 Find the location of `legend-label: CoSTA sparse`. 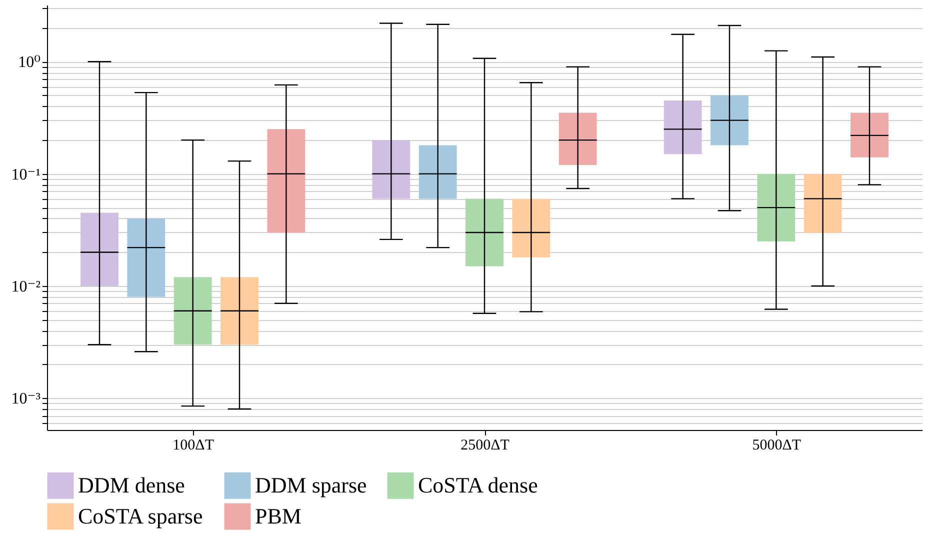

legend-label: CoSTA sparse is located at coordinates (140, 516).